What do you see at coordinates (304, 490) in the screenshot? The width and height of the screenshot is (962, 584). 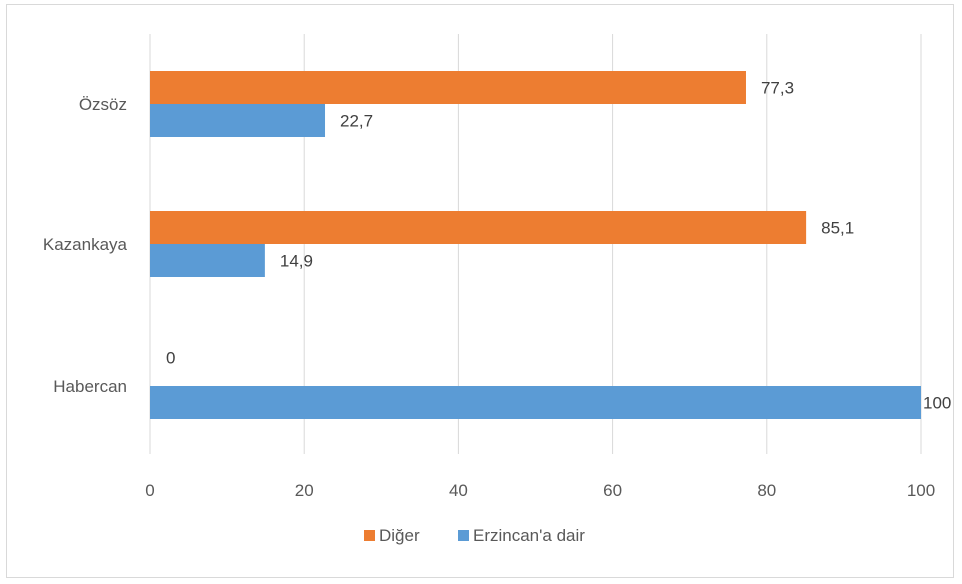 I see `x-tick-label: 20` at bounding box center [304, 490].